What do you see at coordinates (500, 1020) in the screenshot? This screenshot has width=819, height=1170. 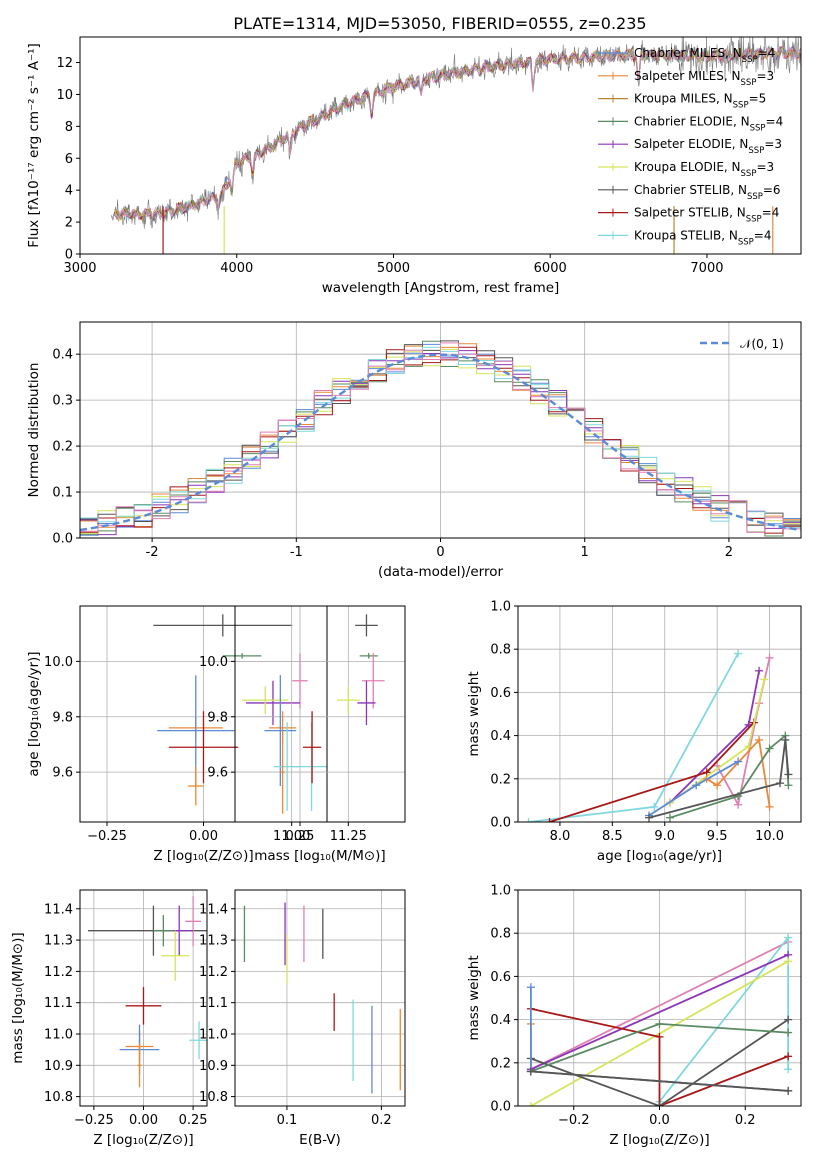 I see `y-tick-label: 0.4` at bounding box center [500, 1020].